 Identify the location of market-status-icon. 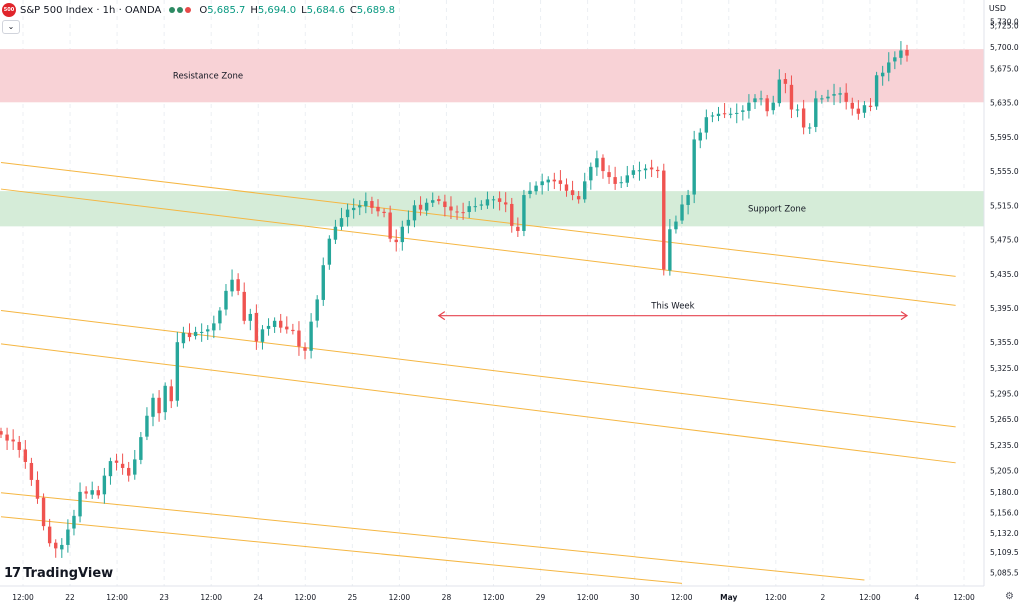
(180, 10).